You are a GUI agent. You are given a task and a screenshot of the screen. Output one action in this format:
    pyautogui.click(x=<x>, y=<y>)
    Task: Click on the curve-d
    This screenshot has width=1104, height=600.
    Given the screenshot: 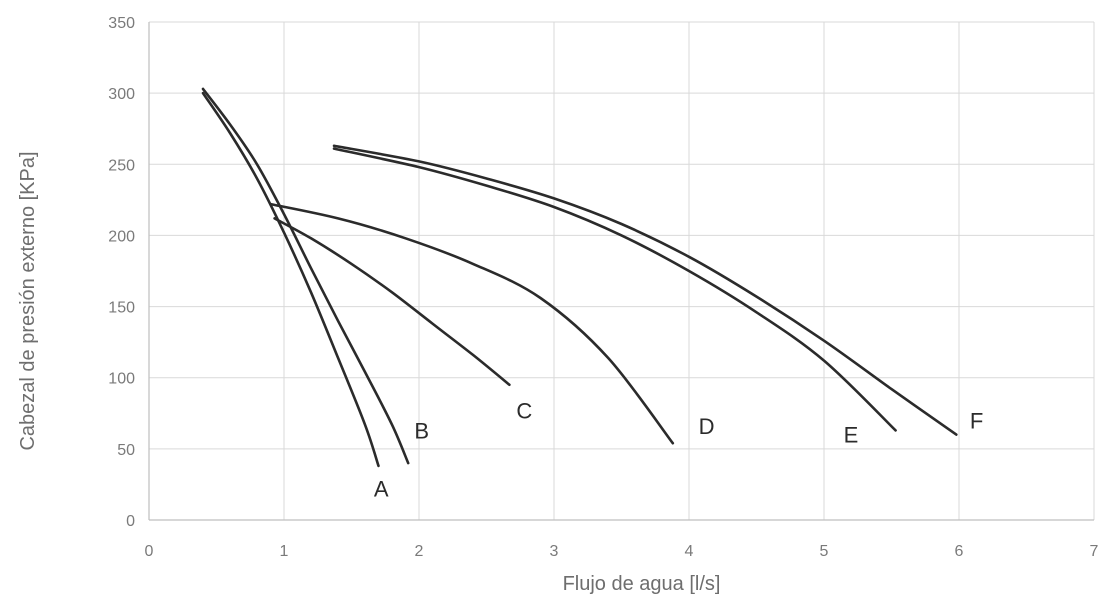 What is the action you would take?
    pyautogui.click(x=472, y=323)
    